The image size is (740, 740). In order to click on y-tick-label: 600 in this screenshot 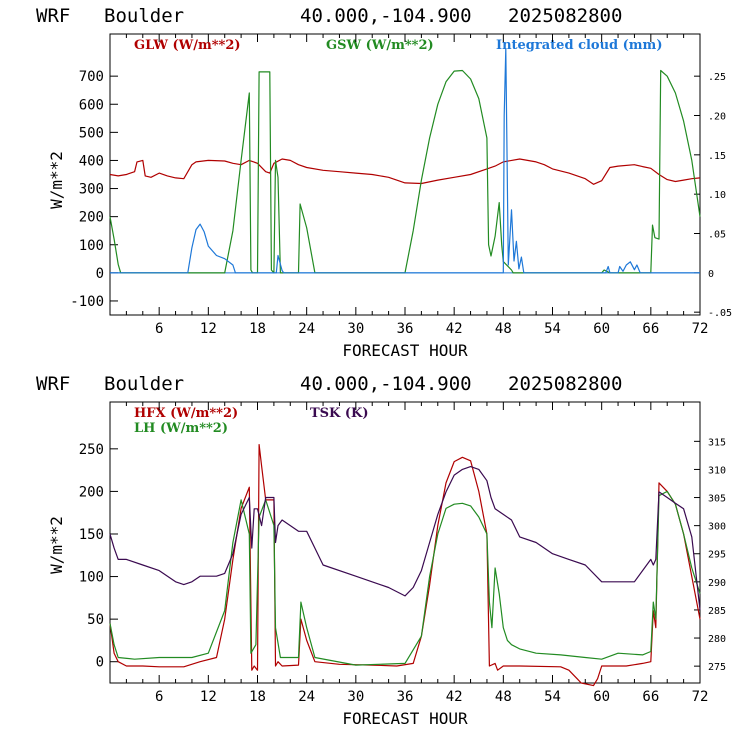, I will do `click(91, 105)`.